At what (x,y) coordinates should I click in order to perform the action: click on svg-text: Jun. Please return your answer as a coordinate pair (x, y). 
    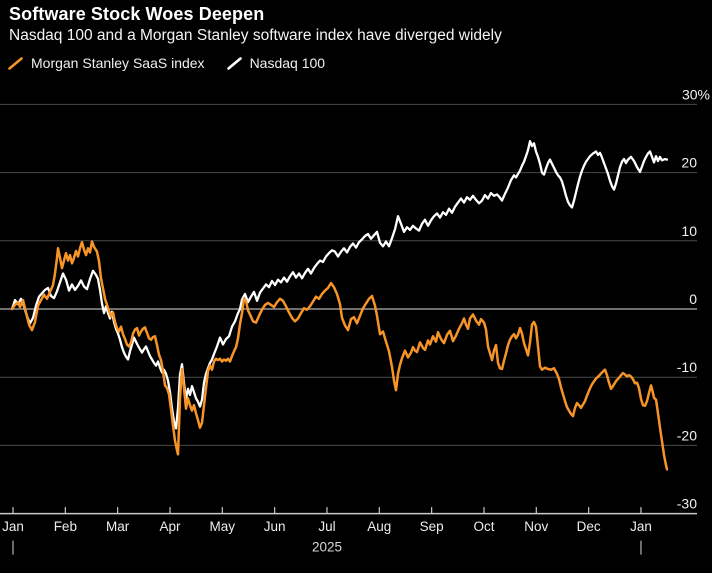
    Looking at the image, I should click on (275, 526).